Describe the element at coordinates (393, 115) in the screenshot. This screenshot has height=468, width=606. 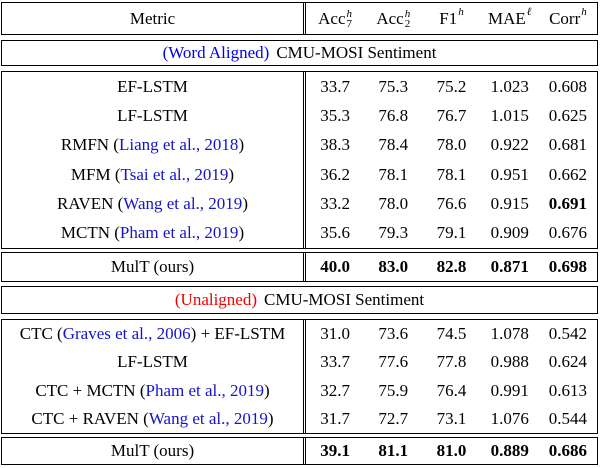
I see `value-cell: 76.8` at that location.